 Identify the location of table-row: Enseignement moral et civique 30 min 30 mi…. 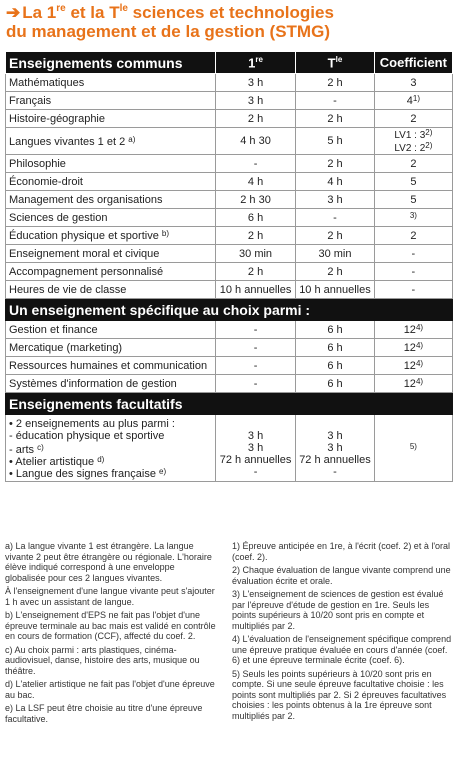
(229, 253).